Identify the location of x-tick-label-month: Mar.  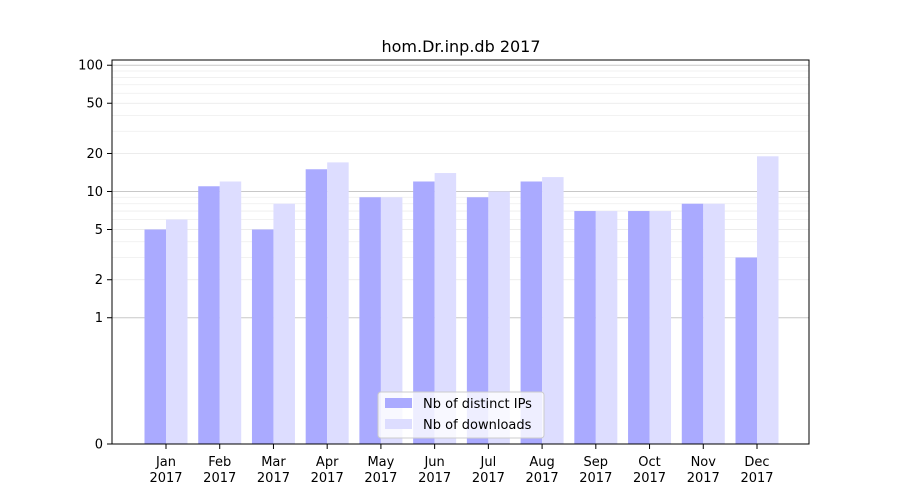
(273, 462).